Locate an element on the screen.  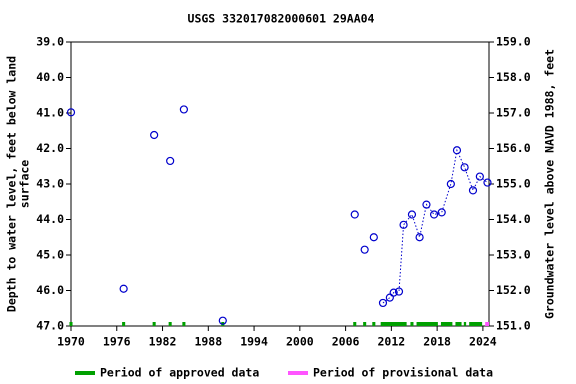
x-tick-label: 1994 is located at coordinates (254, 342).